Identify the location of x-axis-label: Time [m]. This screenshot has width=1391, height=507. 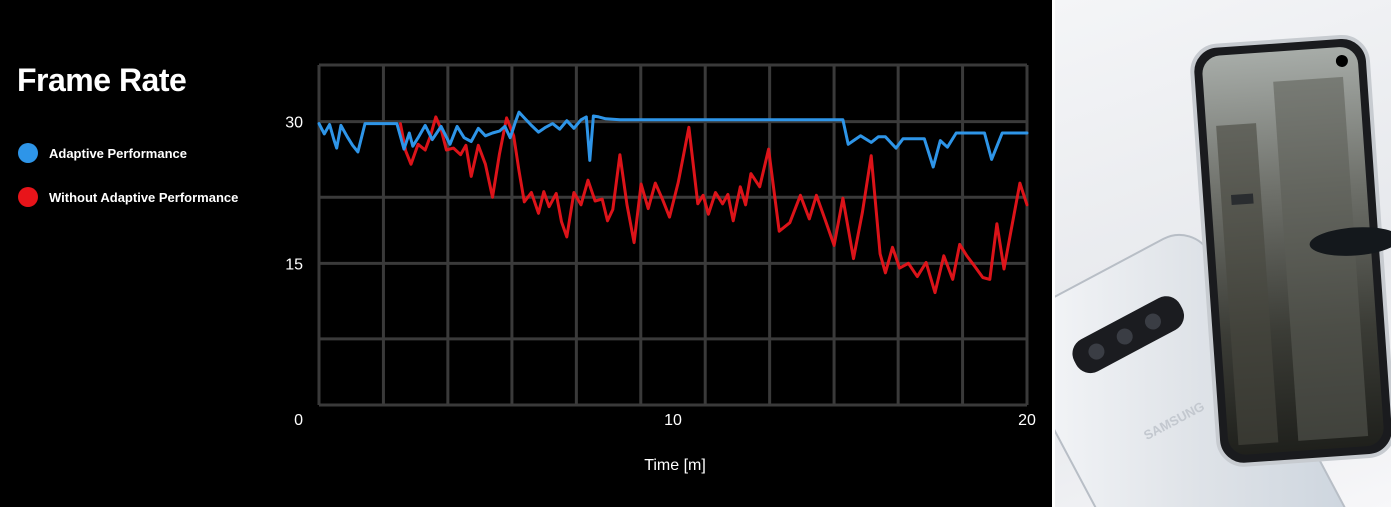
(675, 465).